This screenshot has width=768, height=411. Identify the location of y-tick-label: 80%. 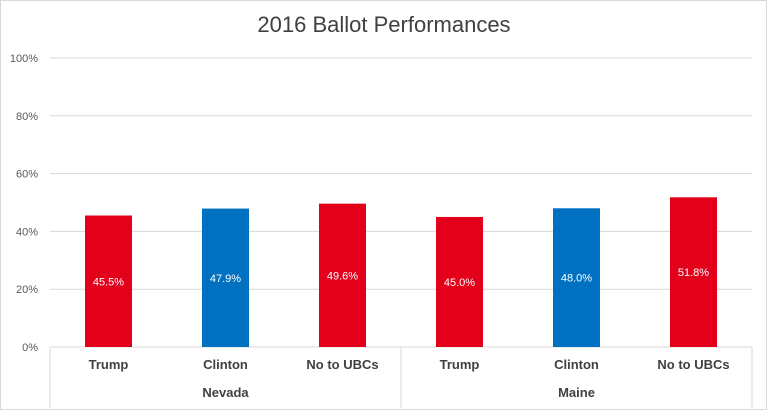
(27, 117).